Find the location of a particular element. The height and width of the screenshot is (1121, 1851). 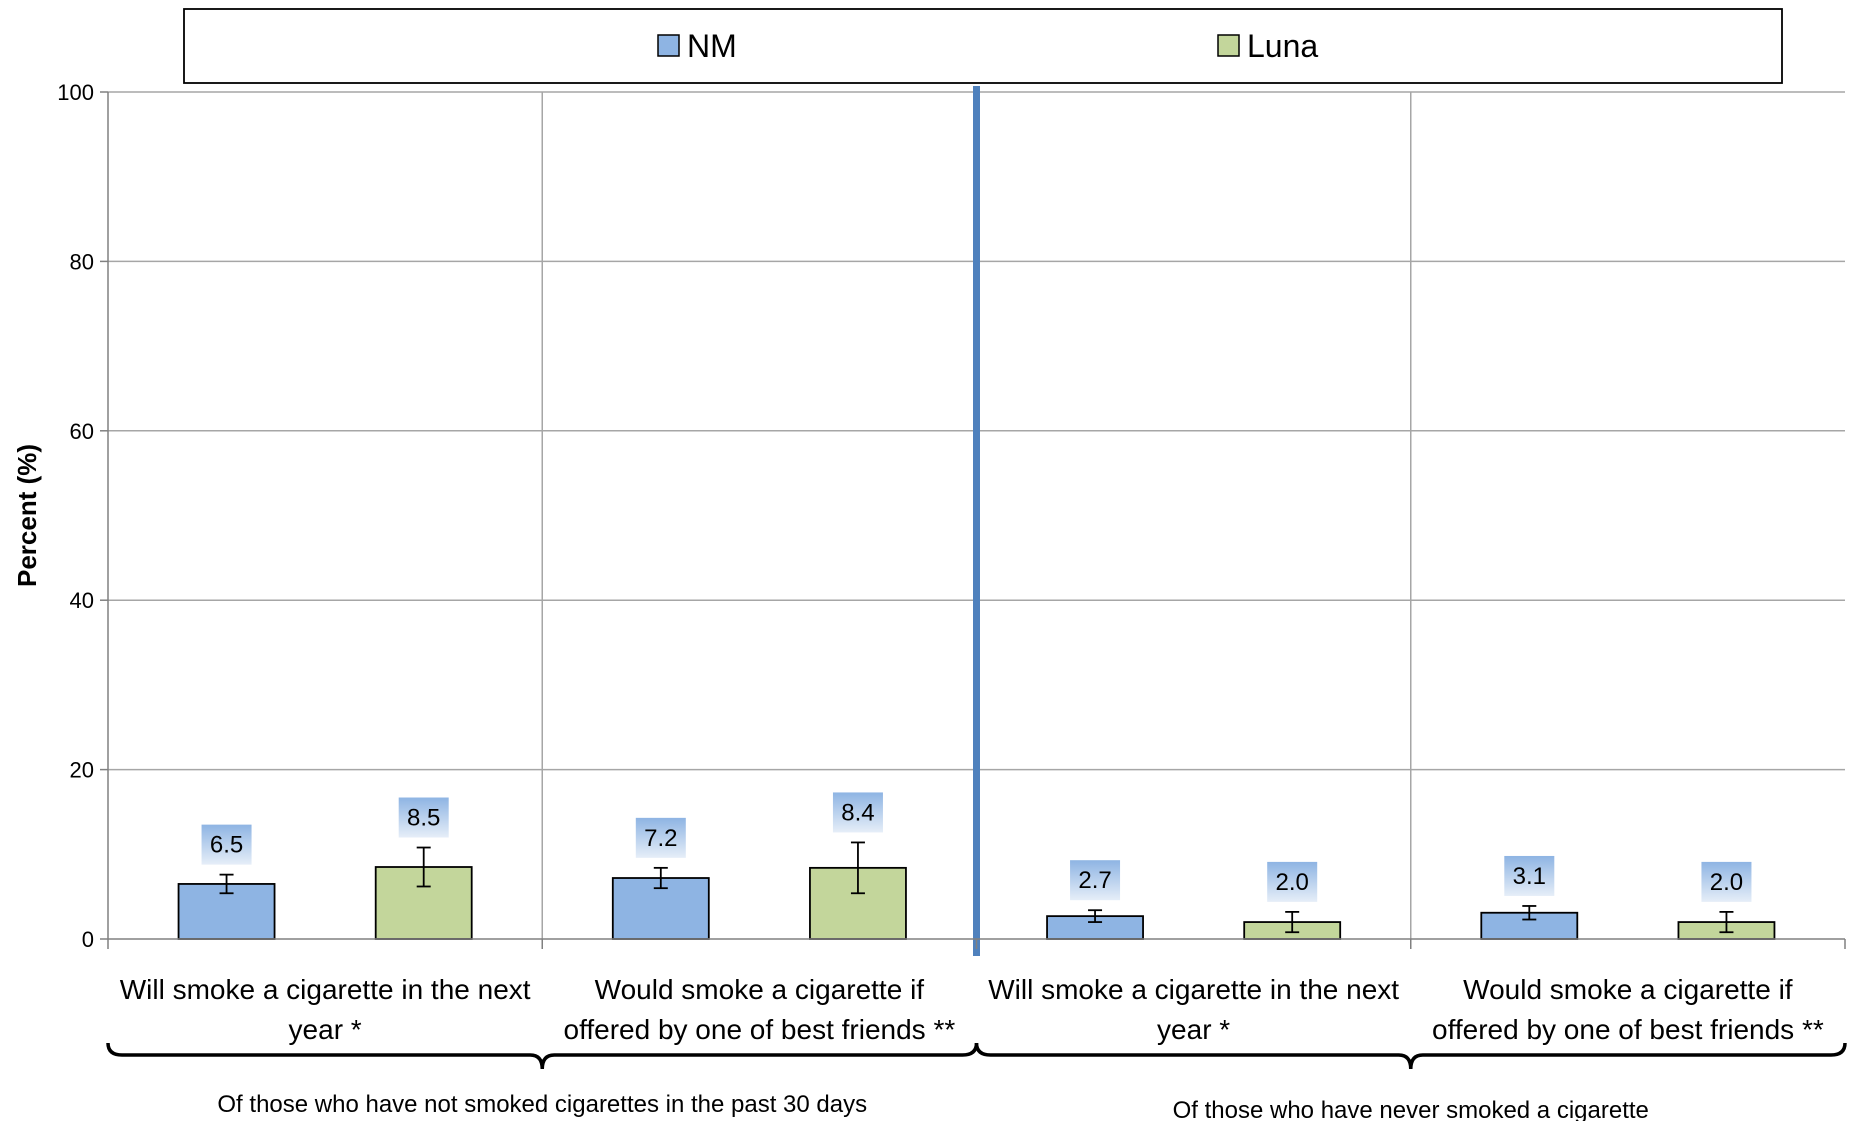

legend: NM Luna is located at coordinates (983, 46).